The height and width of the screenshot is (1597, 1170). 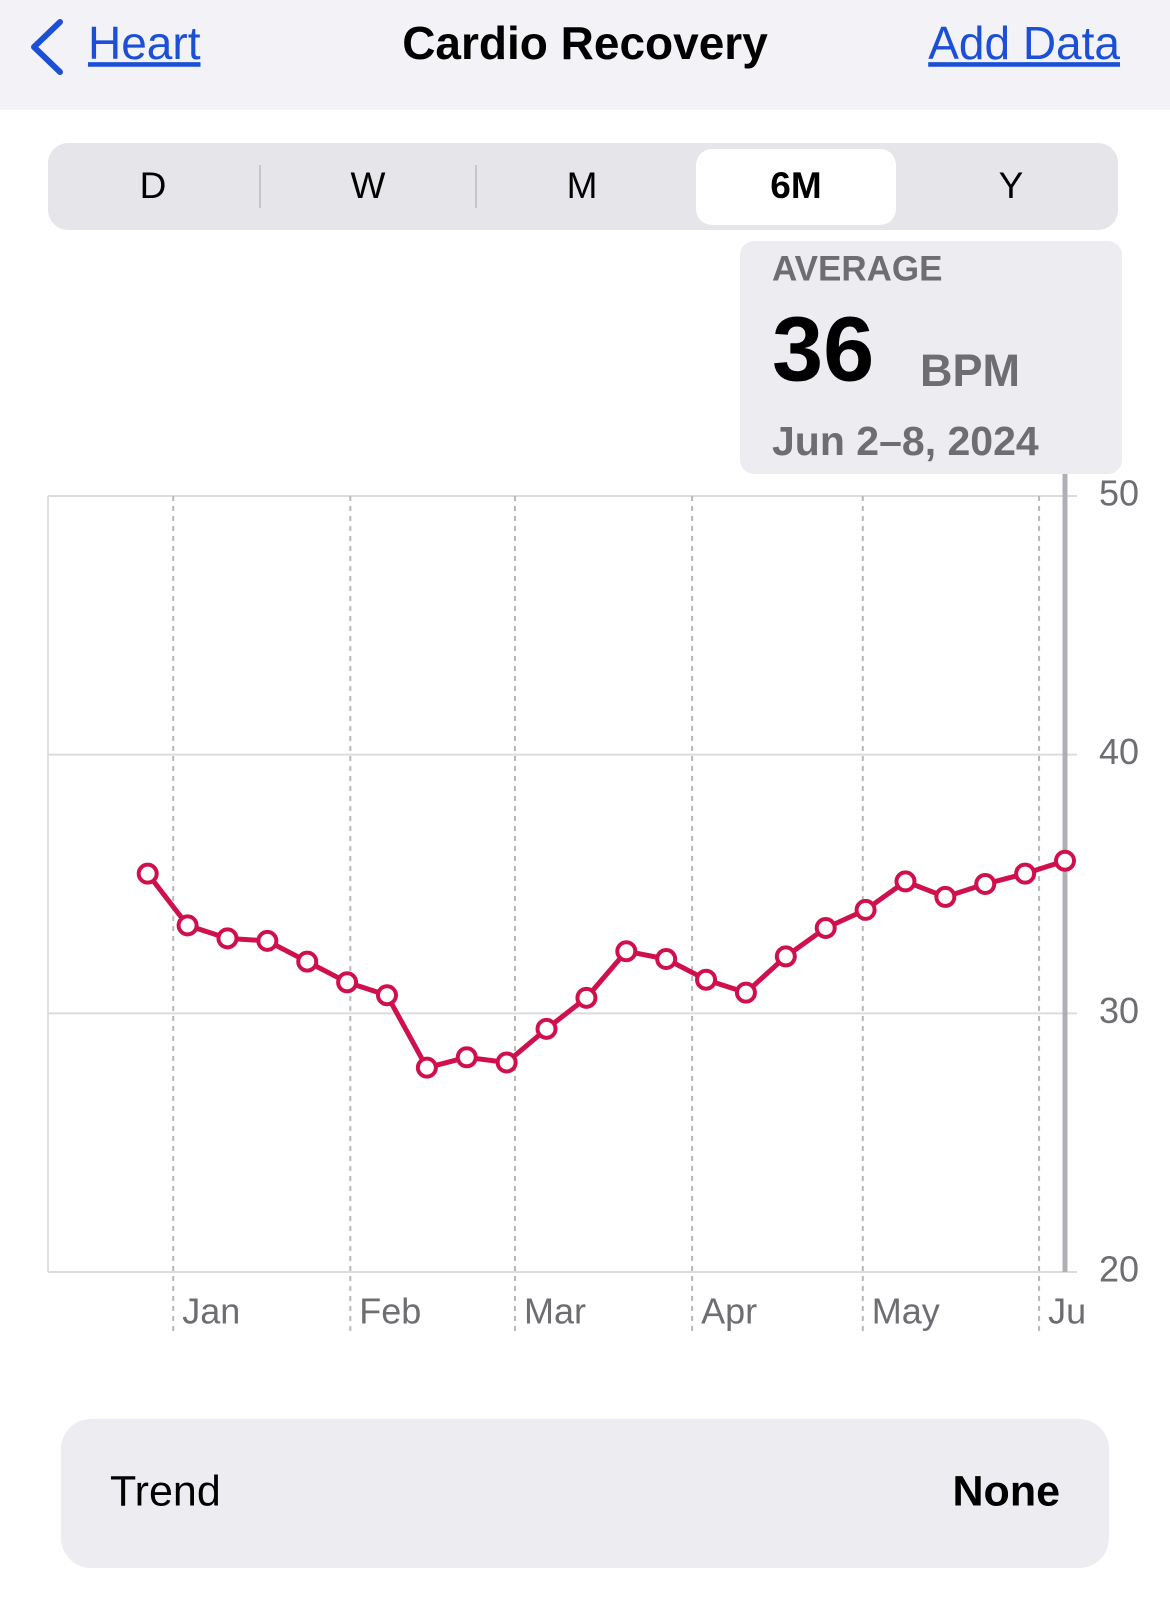 What do you see at coordinates (165, 1491) in the screenshot?
I see `trend-label: Trend` at bounding box center [165, 1491].